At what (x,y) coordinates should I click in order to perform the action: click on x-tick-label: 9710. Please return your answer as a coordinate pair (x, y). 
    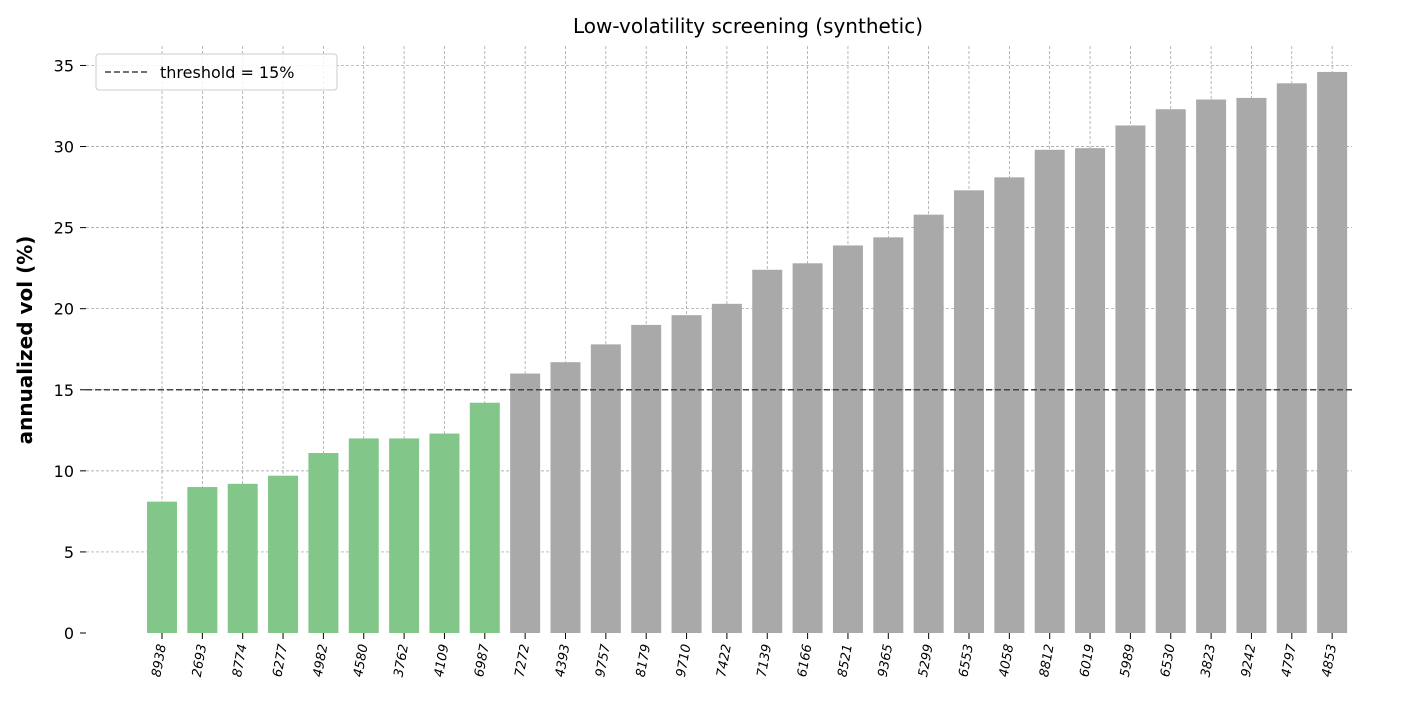
    Looking at the image, I should click on (684, 660).